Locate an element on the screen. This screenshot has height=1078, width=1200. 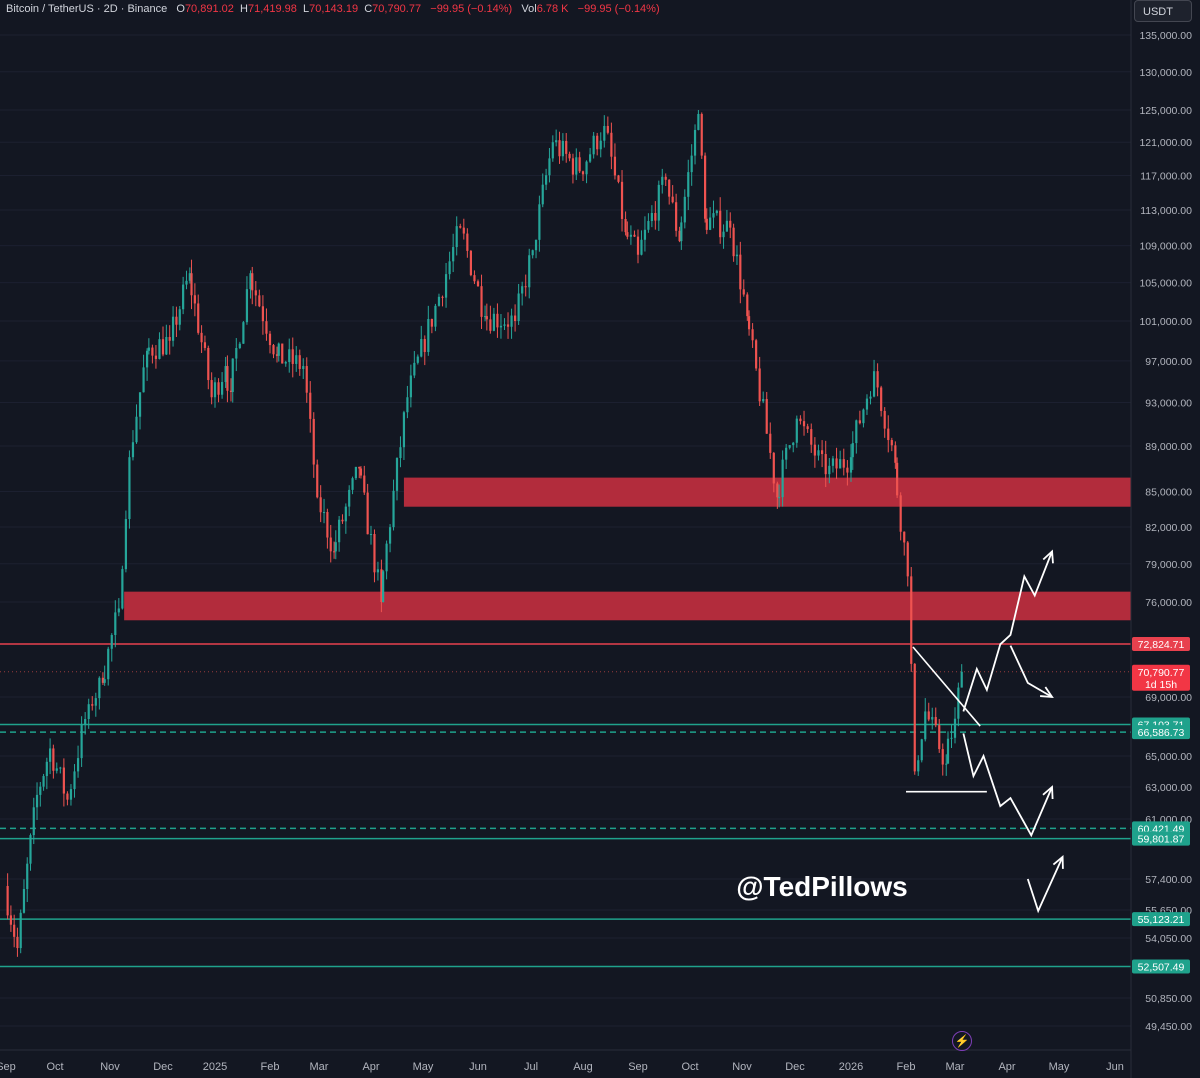
price-level-tag: 52,507.49 is located at coordinates (1161, 966).